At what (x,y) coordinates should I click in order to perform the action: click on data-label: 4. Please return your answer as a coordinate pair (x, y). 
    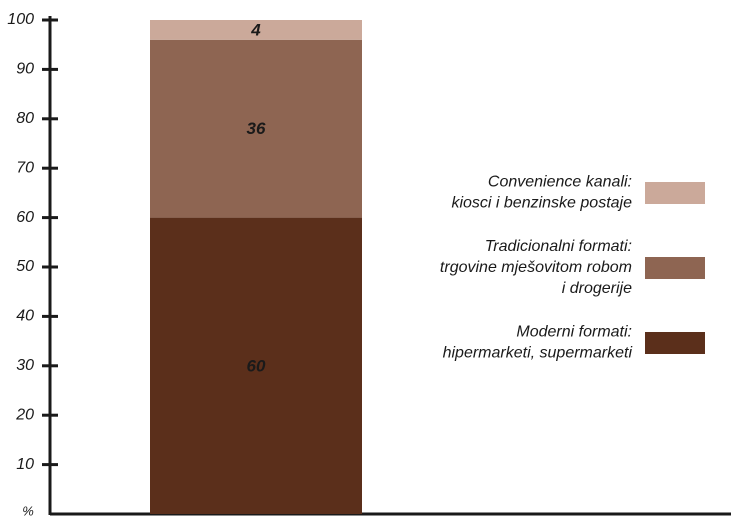
    Looking at the image, I should click on (255, 29).